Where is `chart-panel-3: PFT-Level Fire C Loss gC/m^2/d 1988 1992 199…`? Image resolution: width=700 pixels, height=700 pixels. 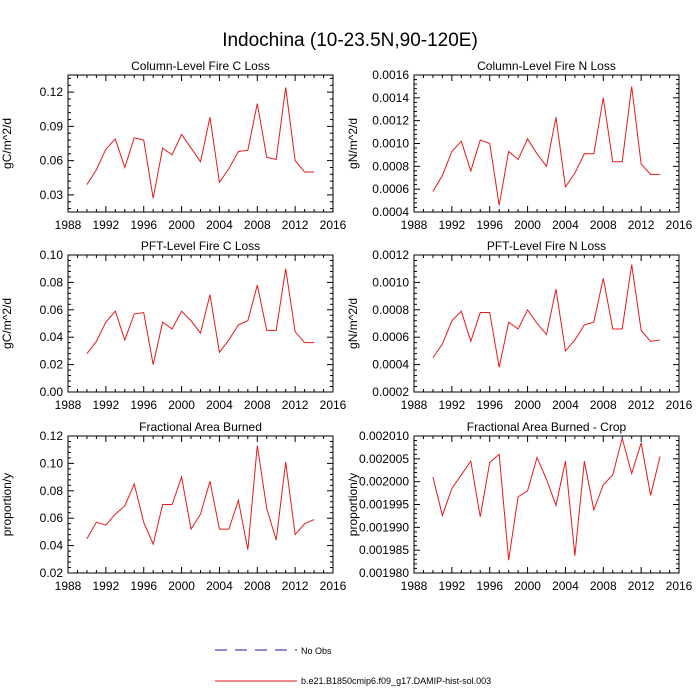
chart-panel-3: PFT-Level Fire C Loss gC/m^2/d 1988 1992 199… is located at coordinates (173, 325).